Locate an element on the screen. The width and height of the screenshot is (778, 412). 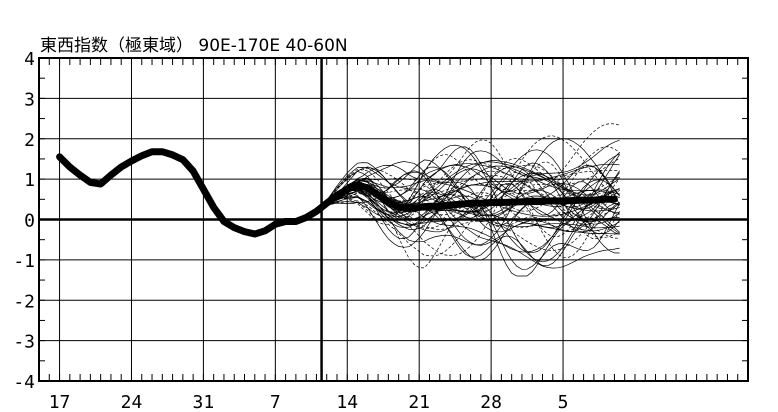
ensemble-members is located at coordinates (470, 200).